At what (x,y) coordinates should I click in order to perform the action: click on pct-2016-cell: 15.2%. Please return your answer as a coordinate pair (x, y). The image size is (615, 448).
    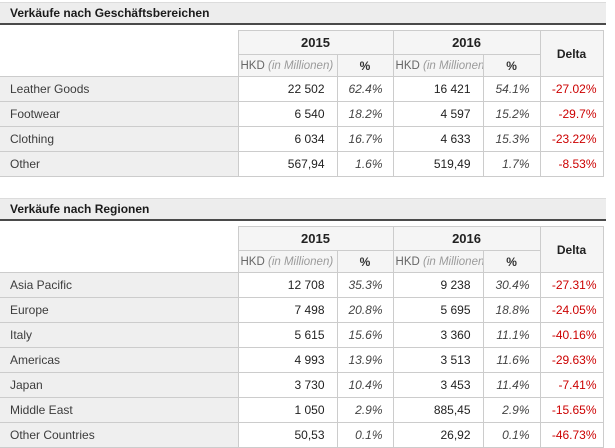
    Looking at the image, I should click on (511, 114).